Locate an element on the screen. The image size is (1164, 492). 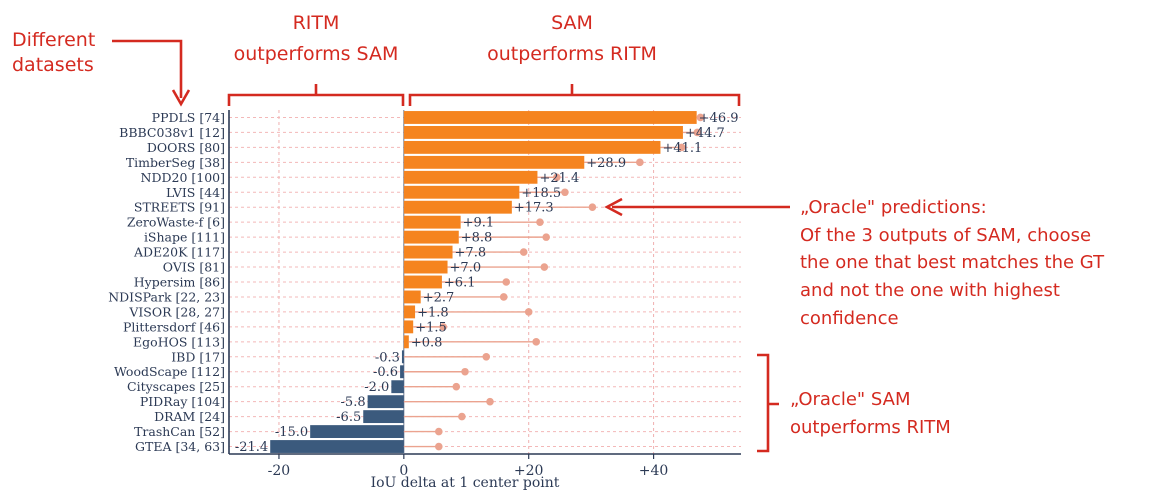
category-label: WoodScape [112] is located at coordinates (169, 371).